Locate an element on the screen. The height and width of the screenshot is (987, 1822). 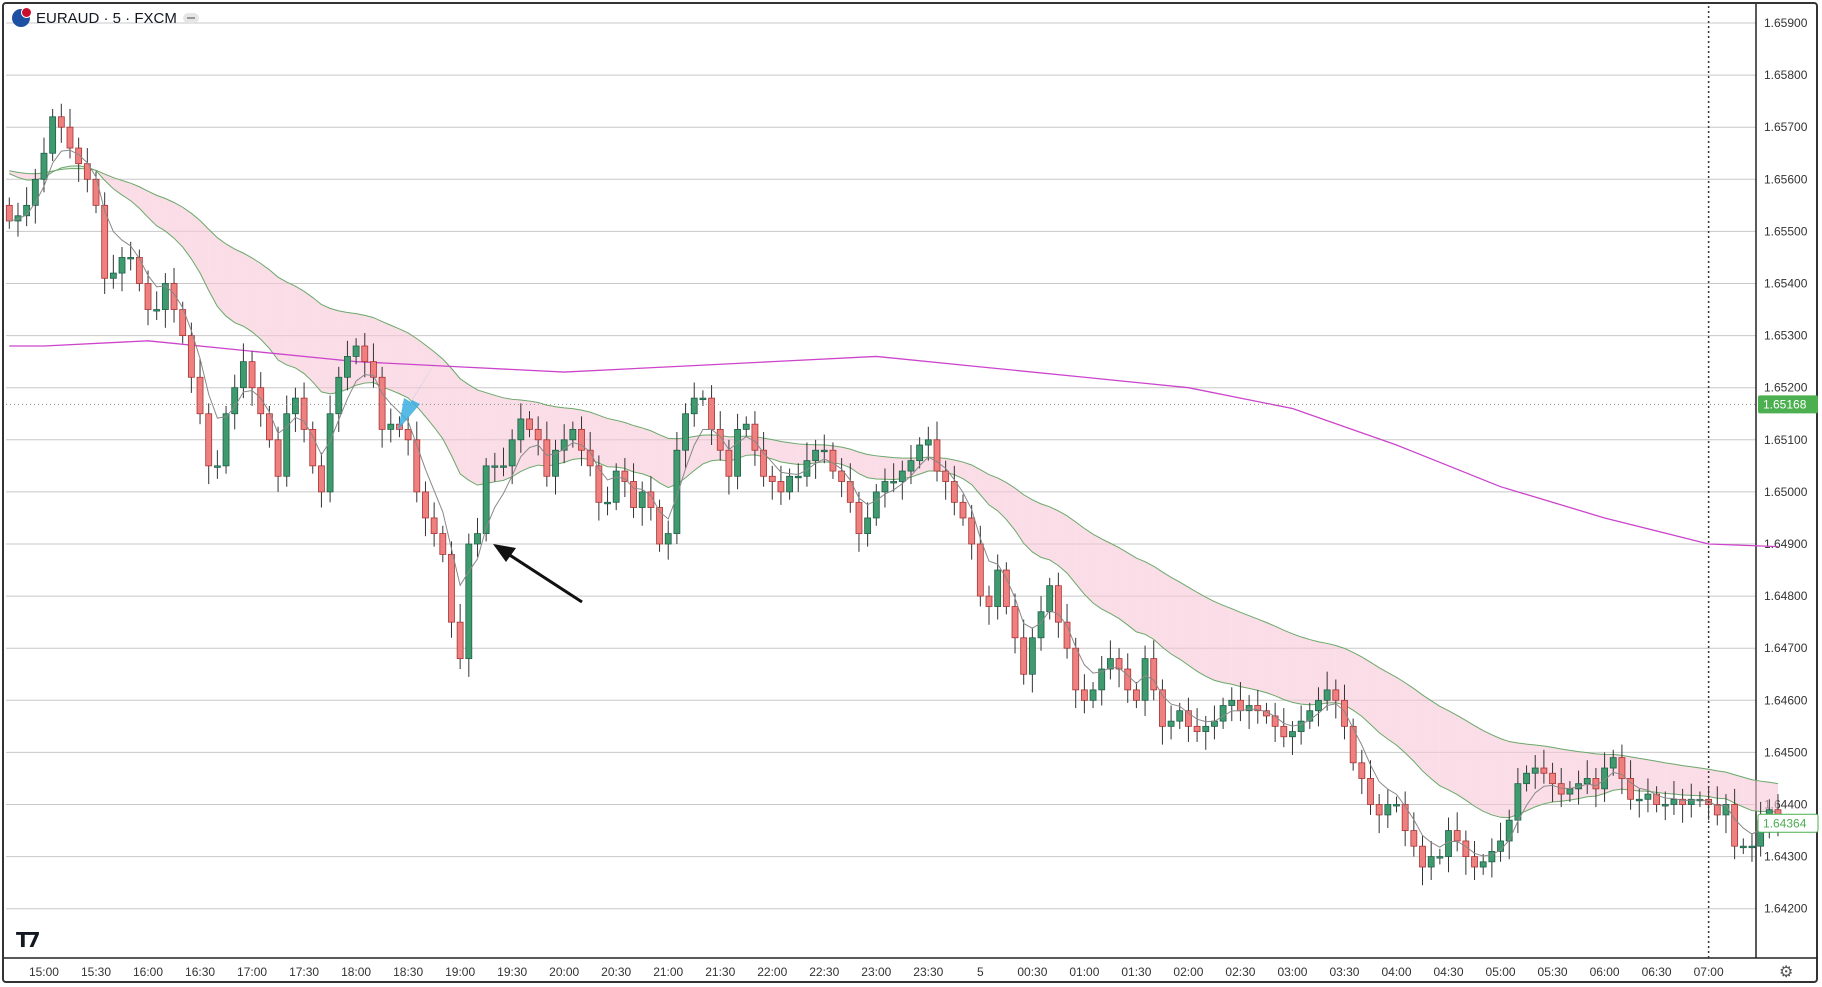
collapse-legend-button is located at coordinates (190, 18).